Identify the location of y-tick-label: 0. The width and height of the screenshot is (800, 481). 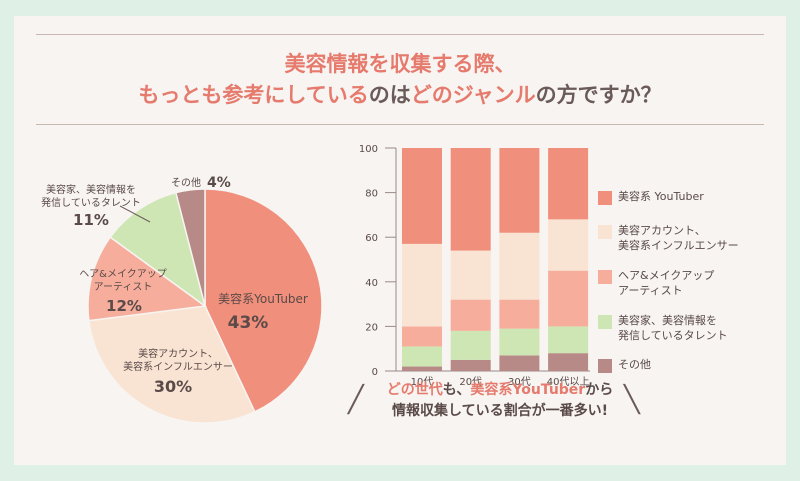
(375, 372).